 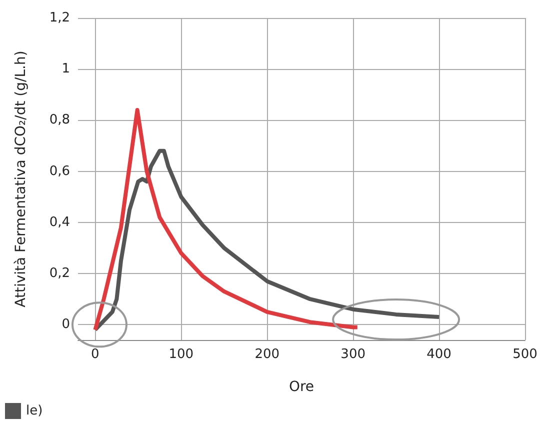 What do you see at coordinates (95, 354) in the screenshot?
I see `x-tick-label: 0` at bounding box center [95, 354].